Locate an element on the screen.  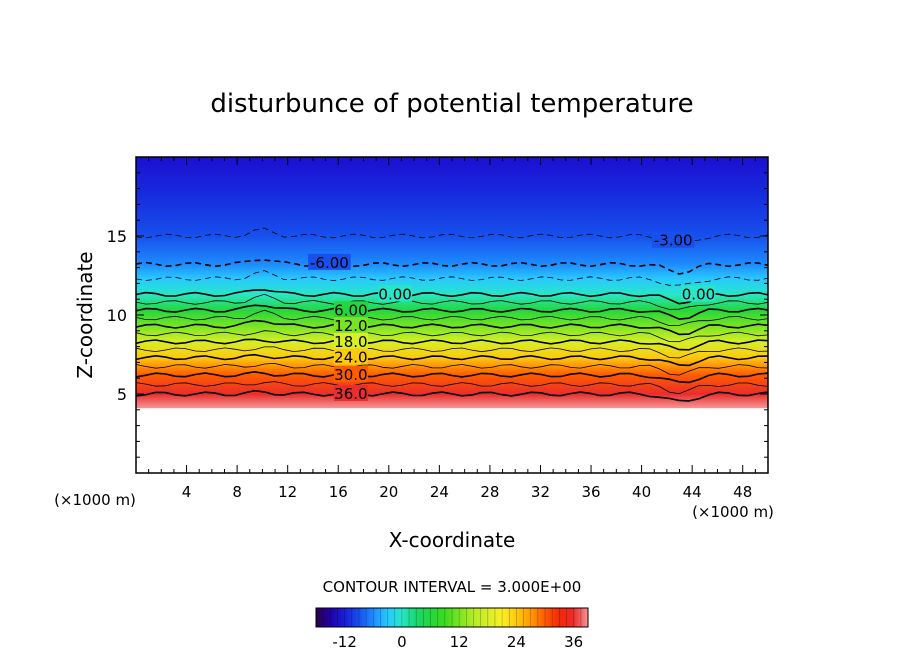
colorbar-tick-label: 24 is located at coordinates (516, 642).